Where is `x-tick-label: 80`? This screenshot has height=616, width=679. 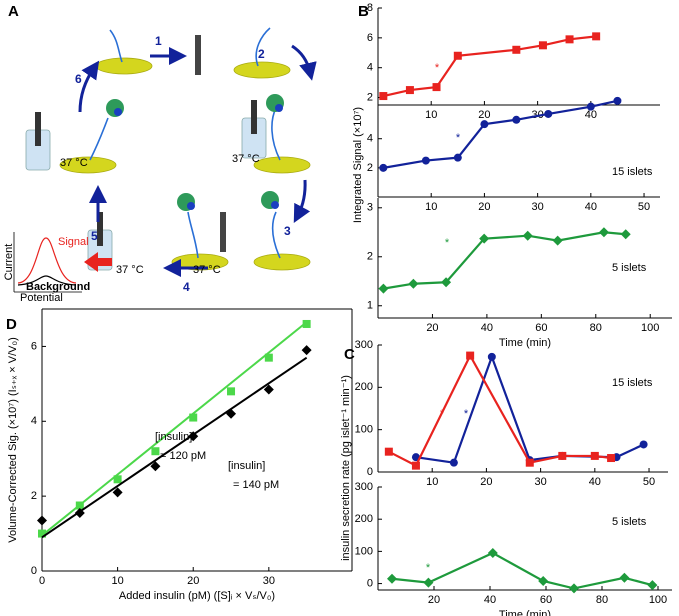 x-tick-label: 80 is located at coordinates (596, 328).